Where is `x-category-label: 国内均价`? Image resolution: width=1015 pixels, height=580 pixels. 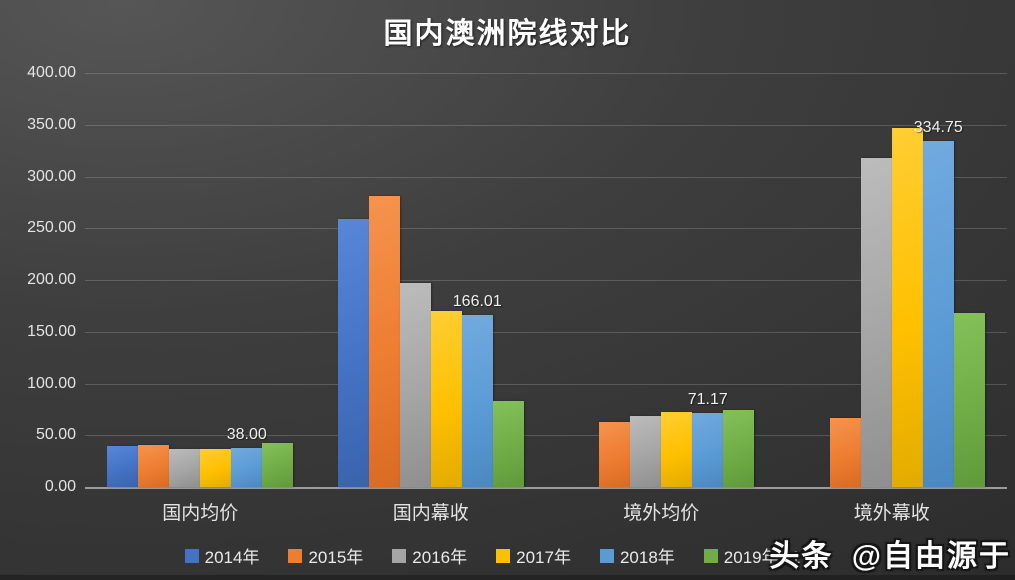 x-category-label: 国内均价 is located at coordinates (200, 513).